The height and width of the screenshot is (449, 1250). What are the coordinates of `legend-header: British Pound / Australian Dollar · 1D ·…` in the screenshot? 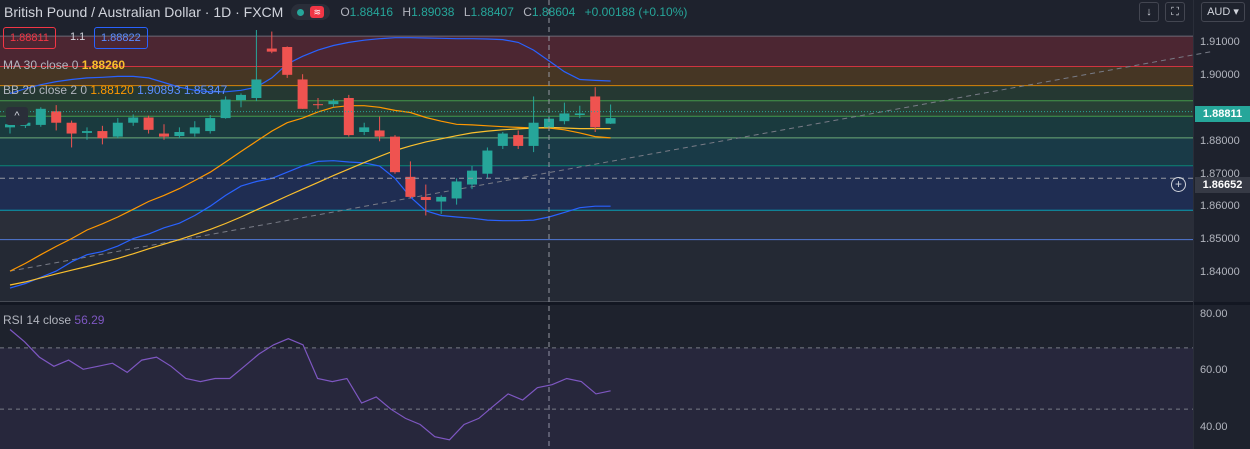 It's located at (348, 12).